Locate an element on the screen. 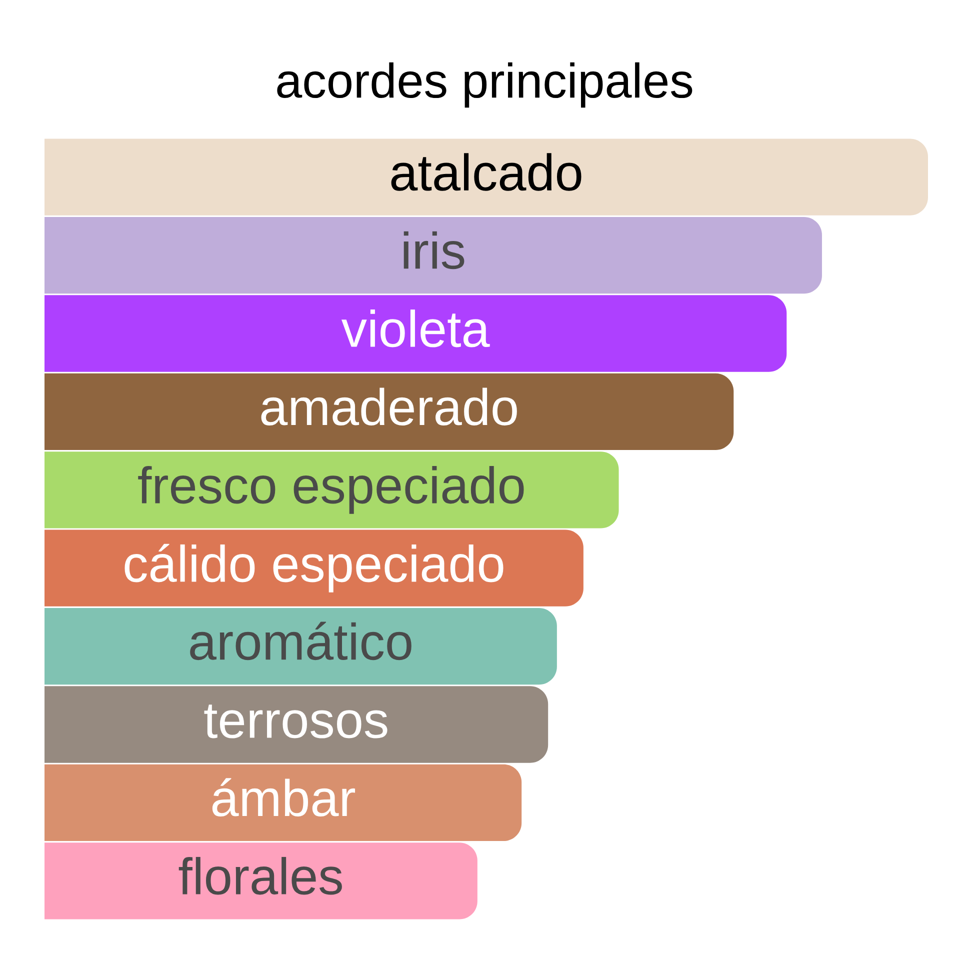  y-tick-label: ámbar is located at coordinates (284, 797).